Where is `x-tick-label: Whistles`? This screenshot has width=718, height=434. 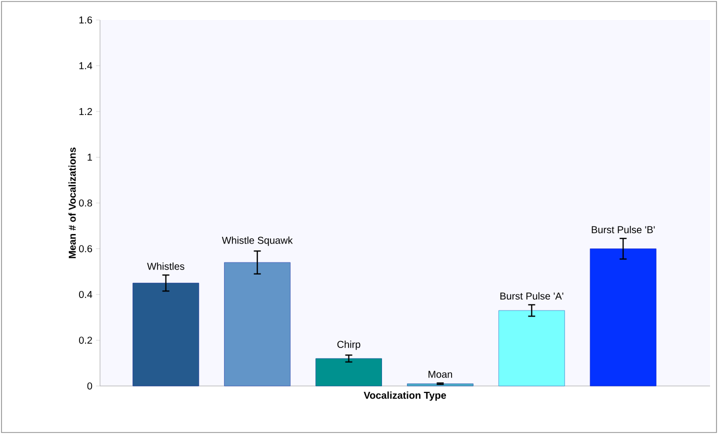 x-tick-label: Whistles is located at coordinates (165, 266).